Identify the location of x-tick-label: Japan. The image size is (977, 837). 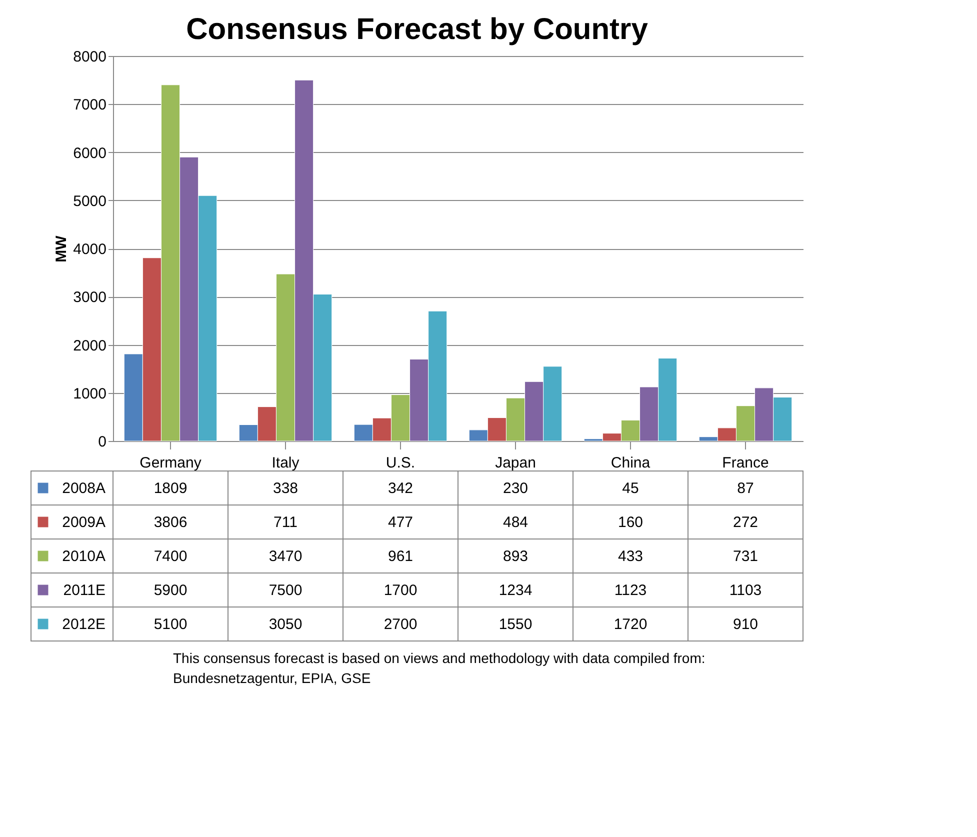
(515, 463).